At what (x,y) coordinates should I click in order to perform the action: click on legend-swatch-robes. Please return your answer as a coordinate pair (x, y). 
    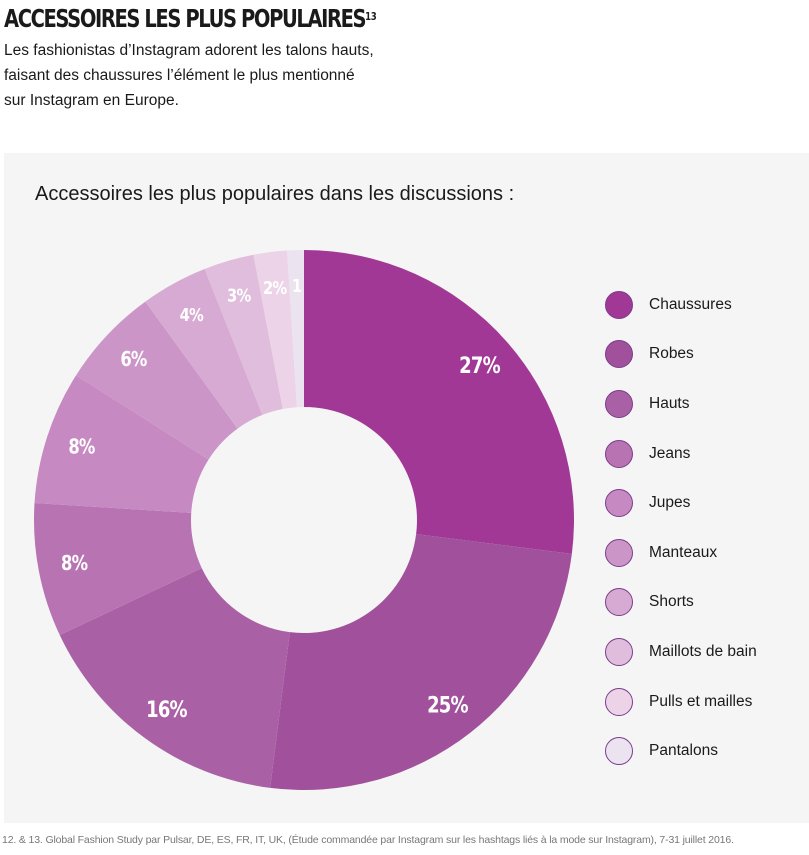
    Looking at the image, I should click on (619, 354).